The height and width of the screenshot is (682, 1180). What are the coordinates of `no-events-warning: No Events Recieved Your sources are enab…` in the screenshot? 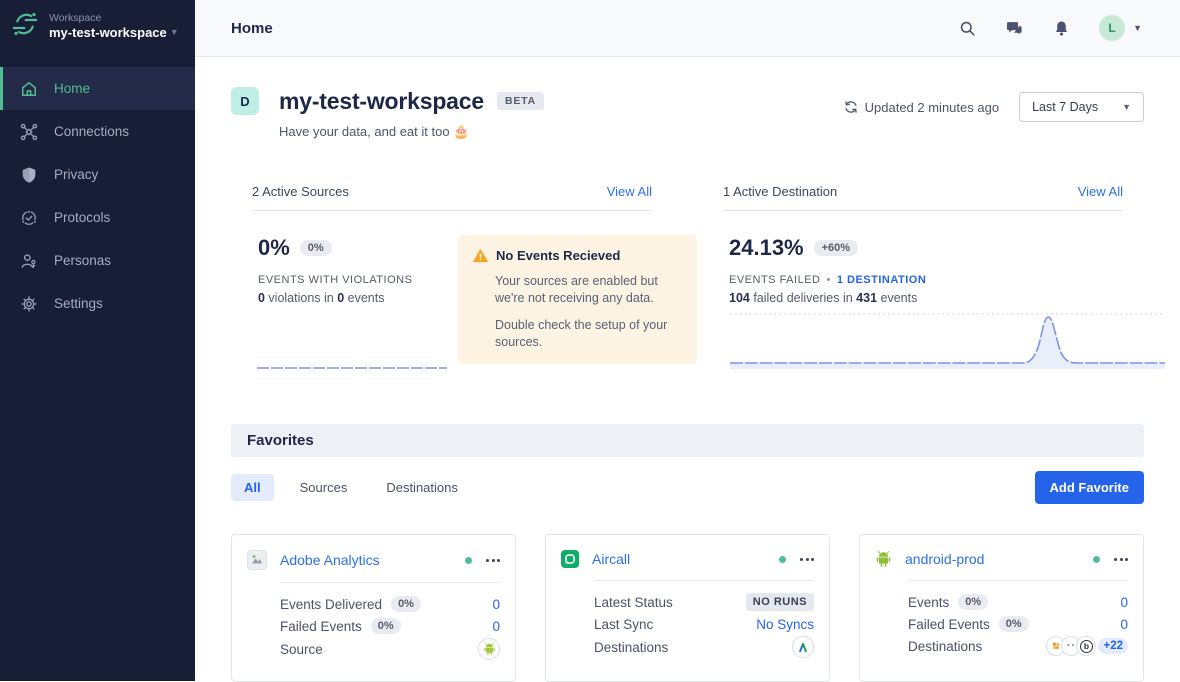 It's located at (577, 299).